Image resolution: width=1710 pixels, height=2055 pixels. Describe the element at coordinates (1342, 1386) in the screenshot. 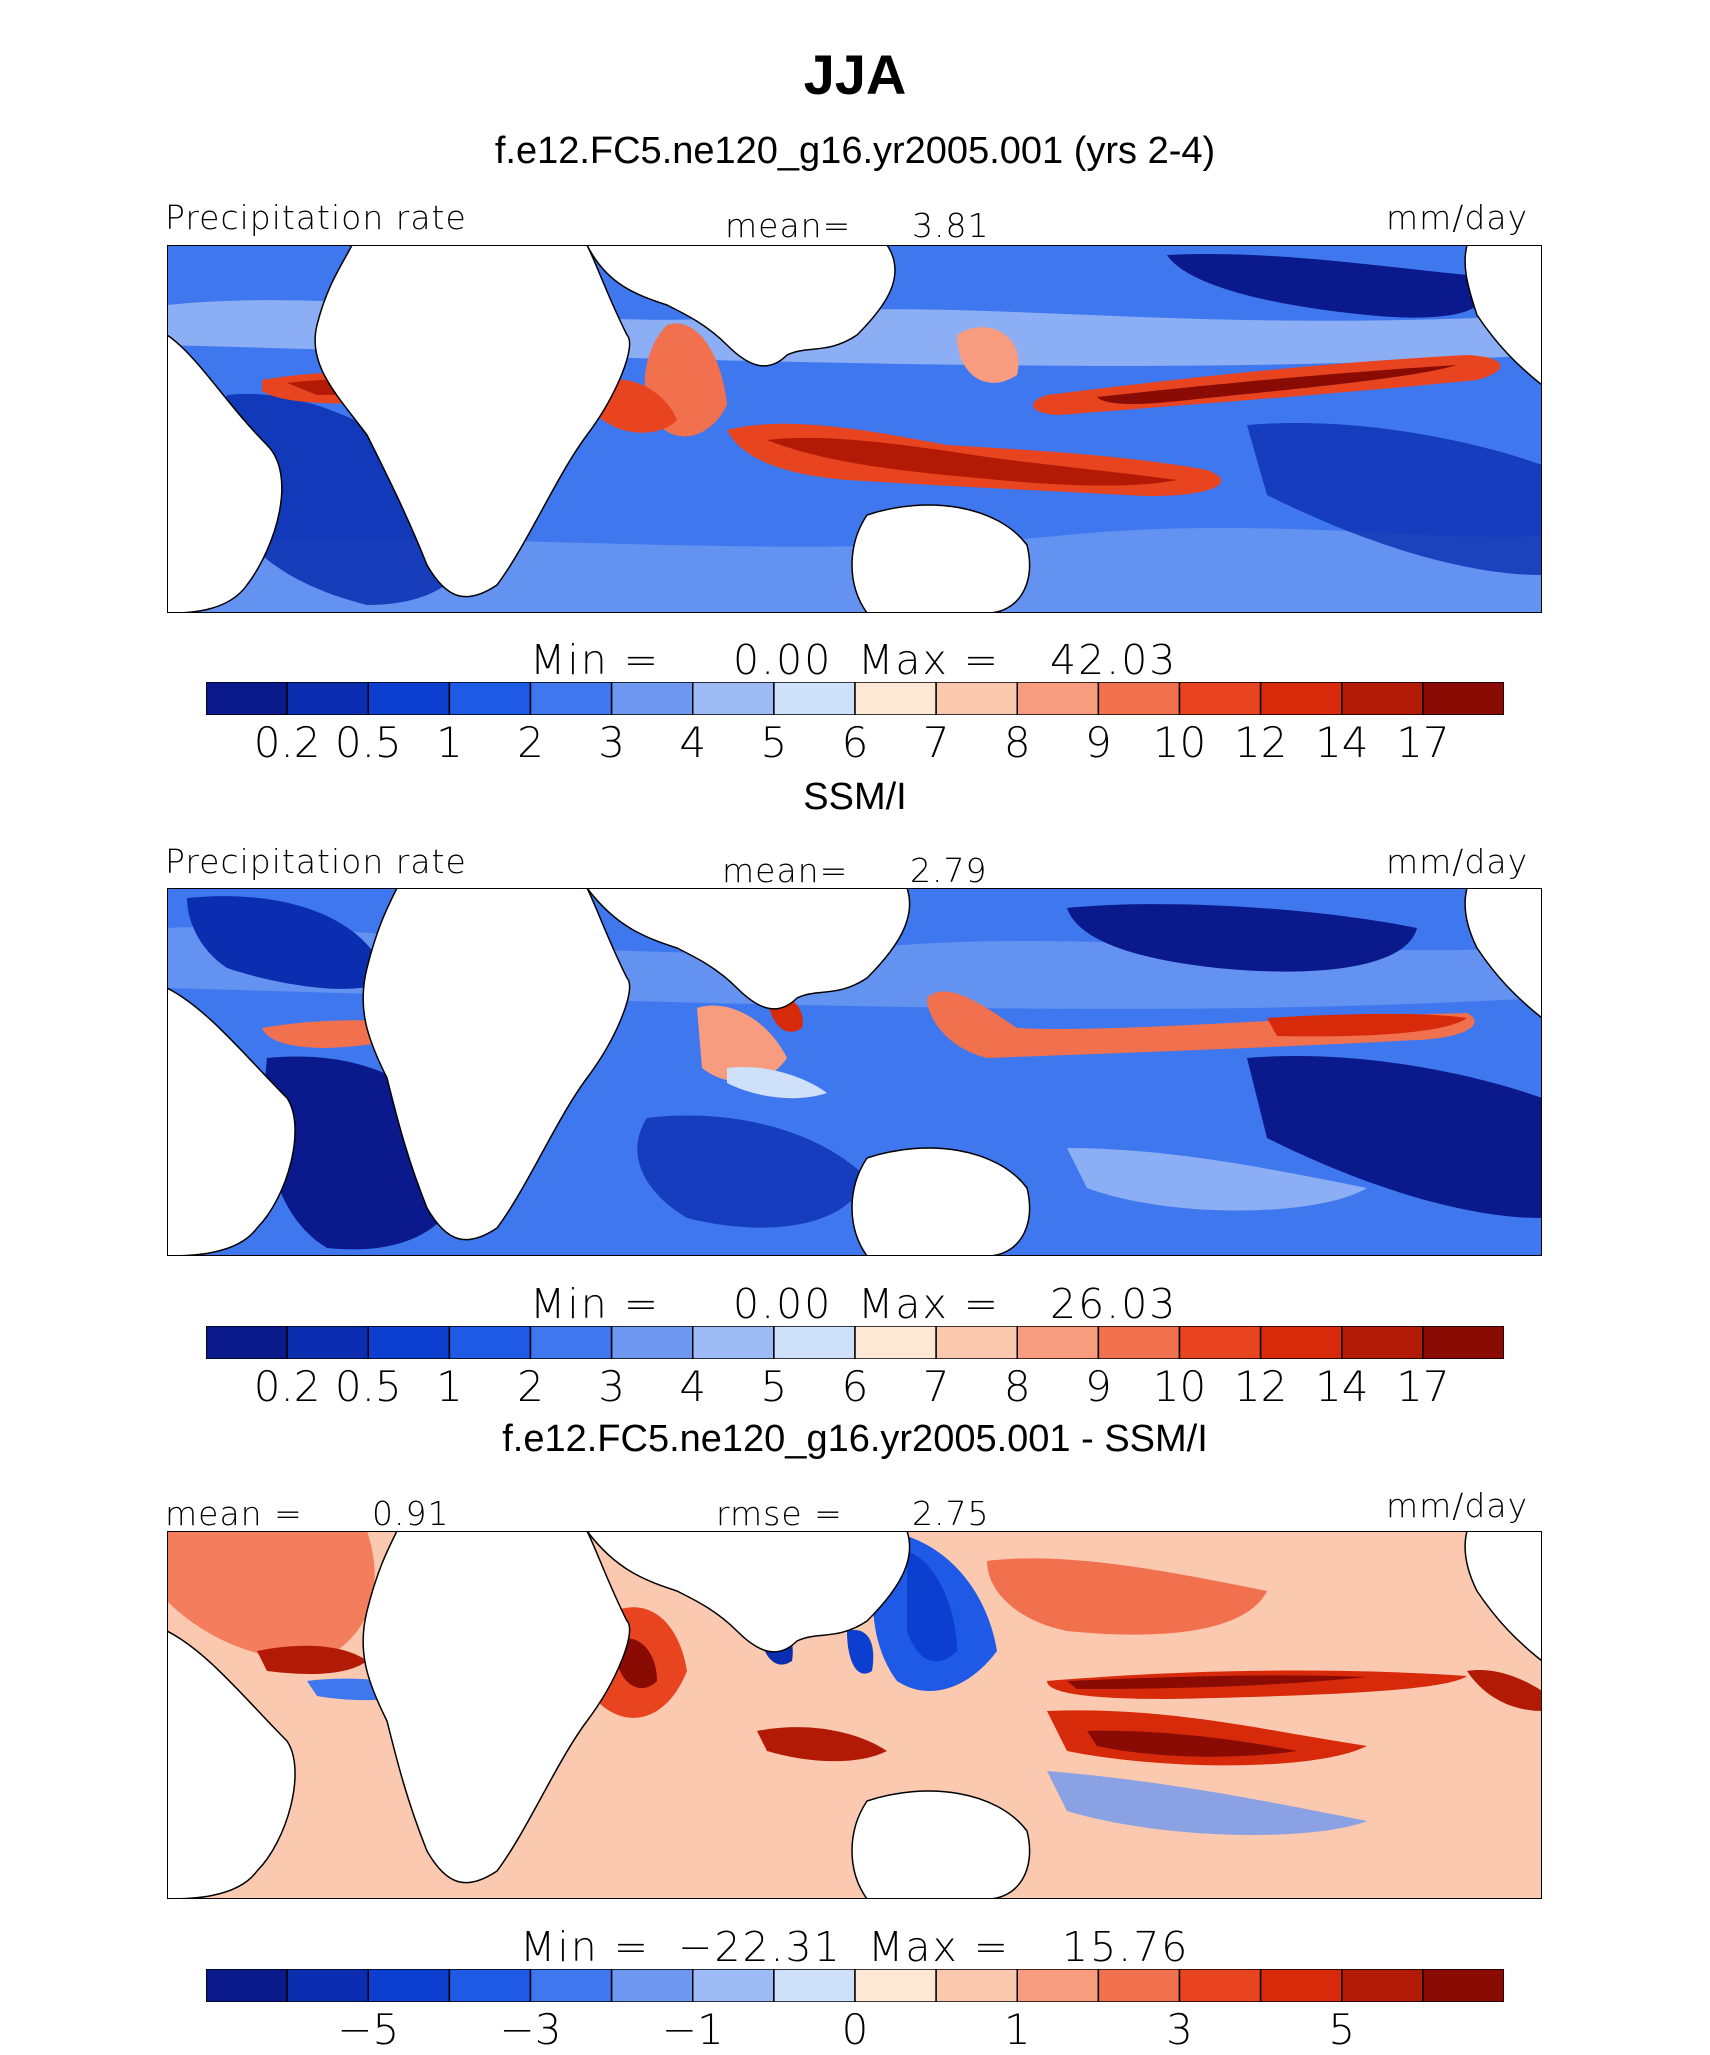

I see `colorbar-2-tick-label: 14` at that location.